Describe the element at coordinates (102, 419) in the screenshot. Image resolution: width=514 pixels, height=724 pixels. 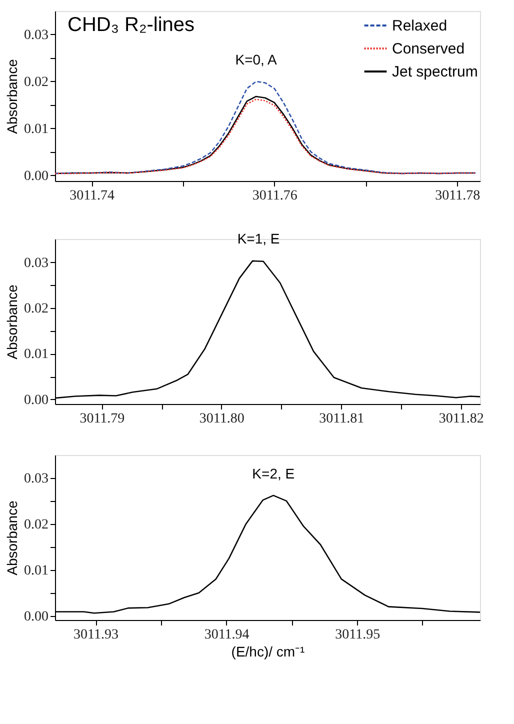
I see `x-tick-label: 3011.79` at that location.